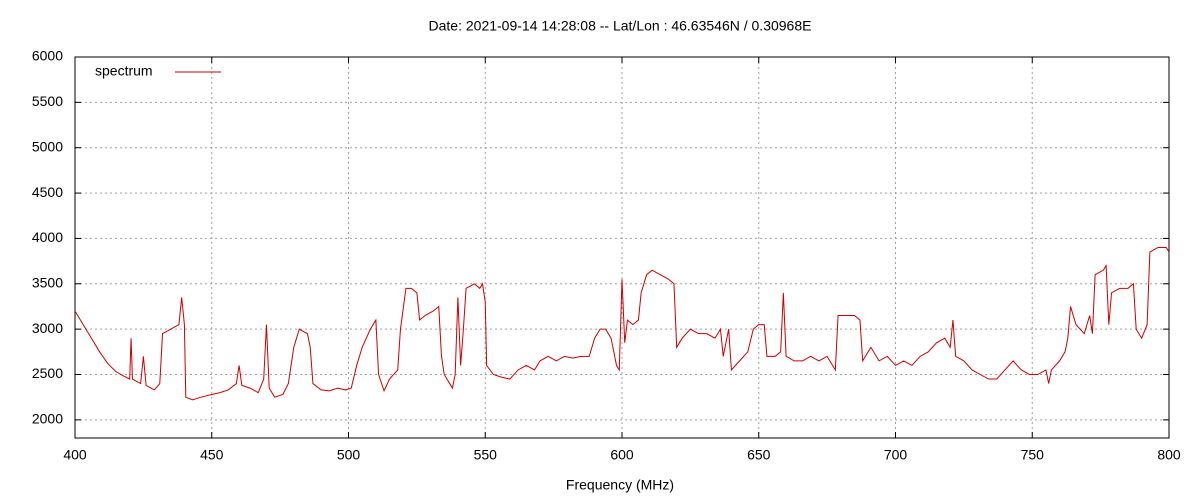 The image size is (1200, 500). What do you see at coordinates (47, 373) in the screenshot?
I see `y-tick-label: 2500` at bounding box center [47, 373].